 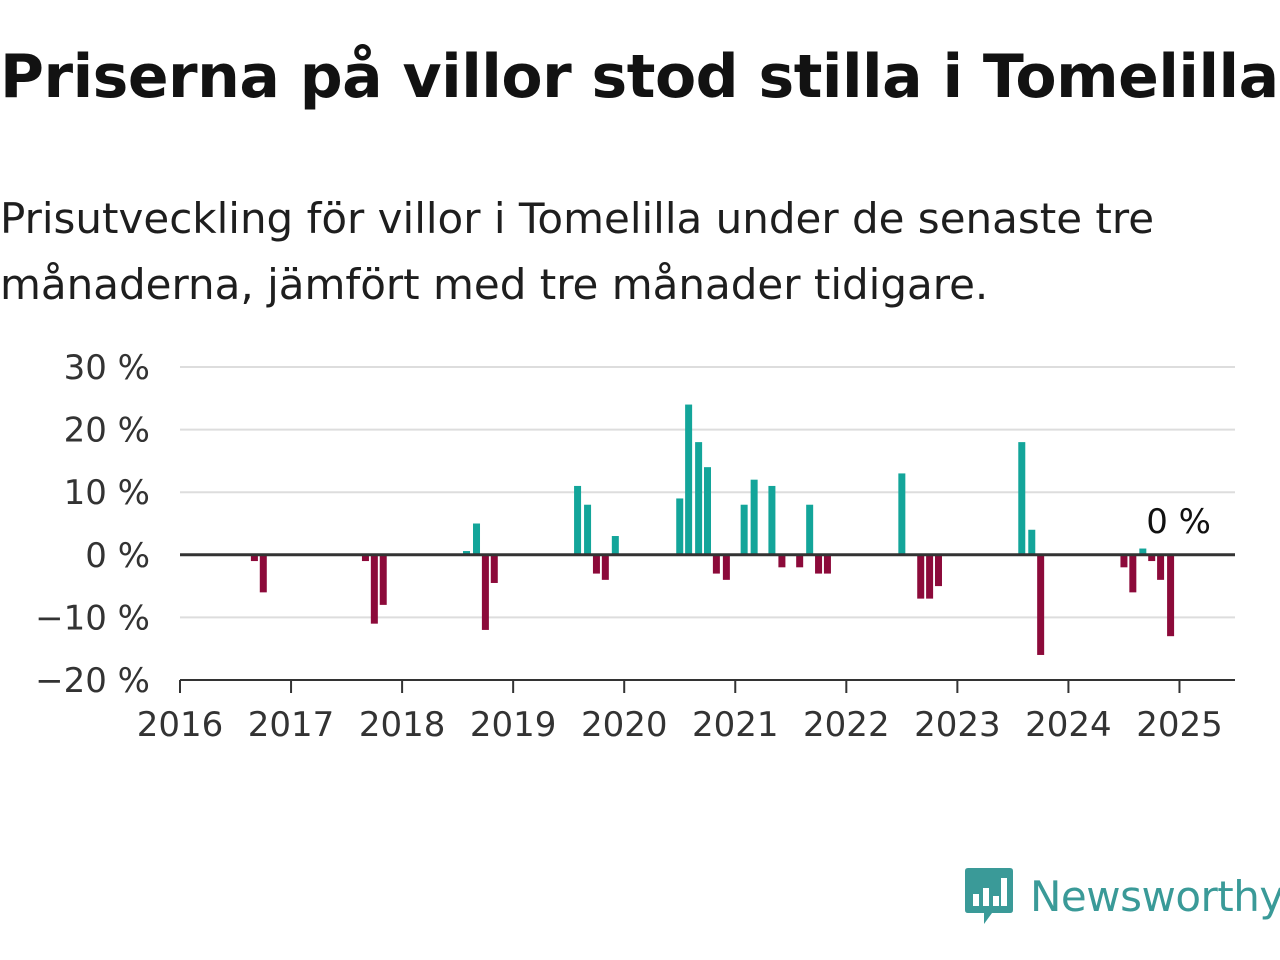 I want to click on y-tick-label: 10 %, so click(x=107, y=493).